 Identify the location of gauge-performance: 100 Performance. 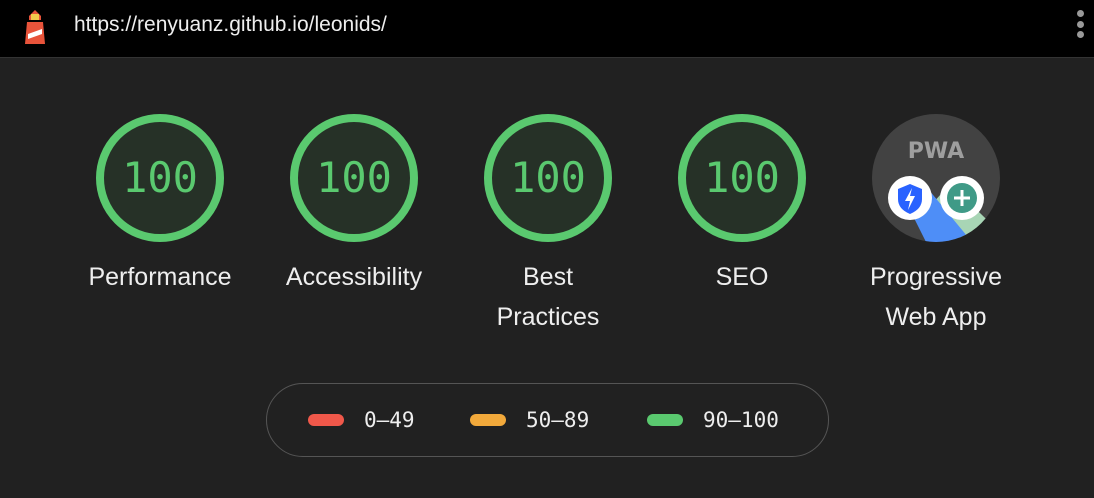
(160, 205).